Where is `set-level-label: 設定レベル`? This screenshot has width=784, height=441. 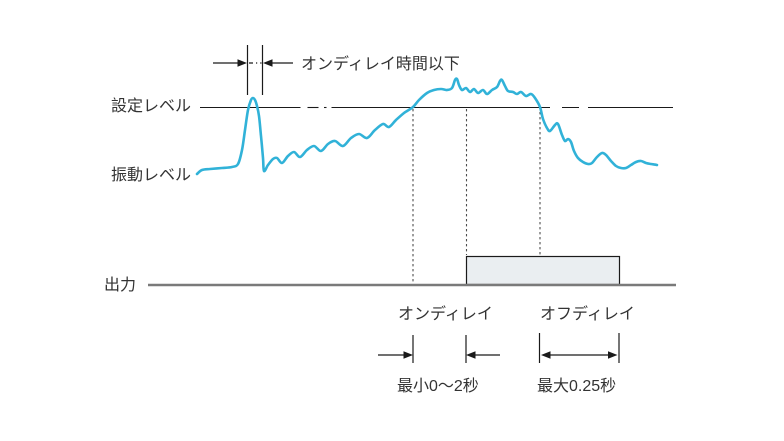
set-level-label: 設定レベル is located at coordinates (151, 106).